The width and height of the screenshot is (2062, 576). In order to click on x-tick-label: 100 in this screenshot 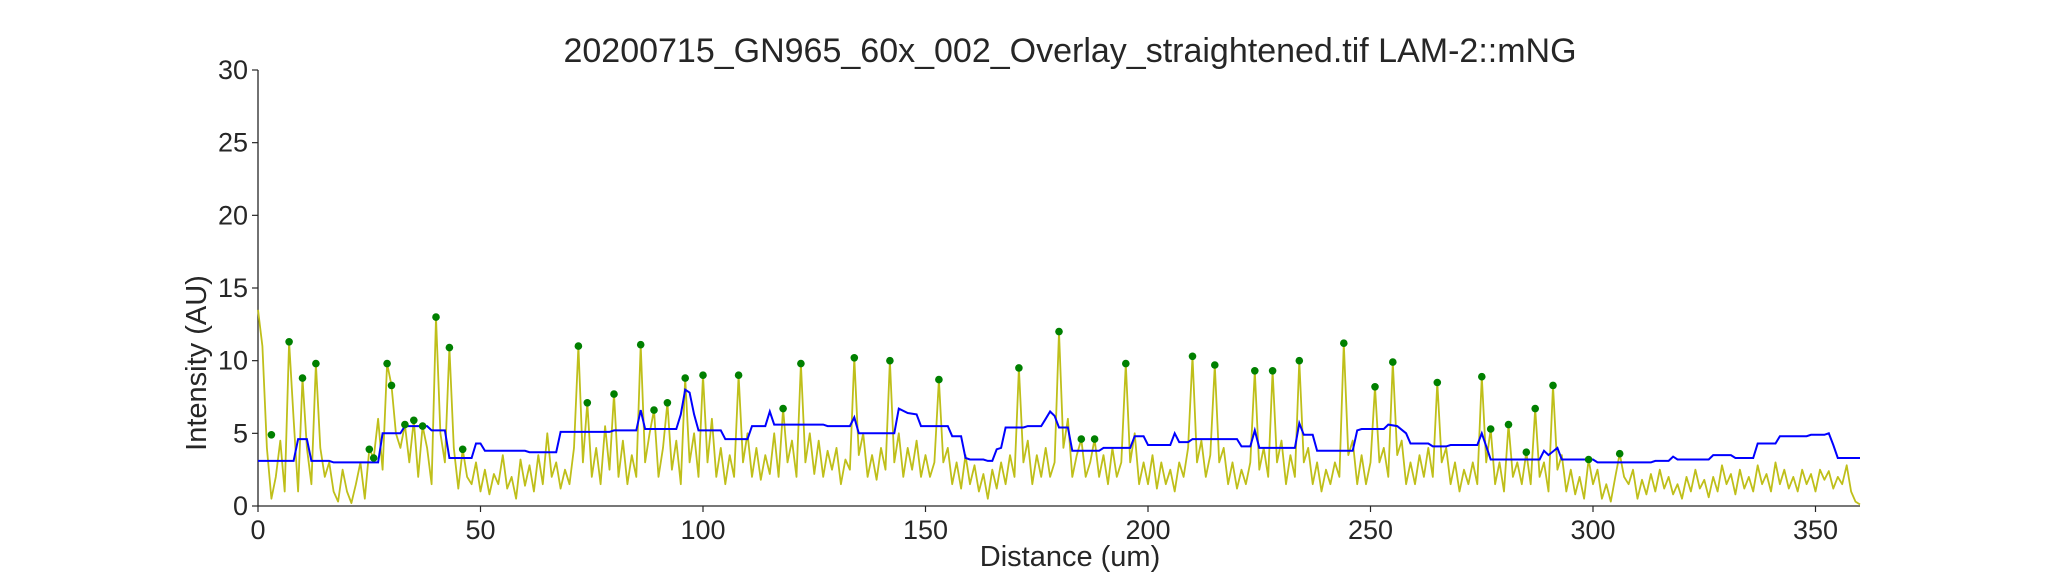, I will do `click(702, 530)`.